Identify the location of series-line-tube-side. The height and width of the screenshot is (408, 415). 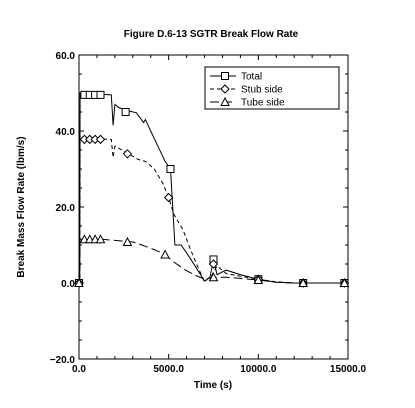
(212, 261).